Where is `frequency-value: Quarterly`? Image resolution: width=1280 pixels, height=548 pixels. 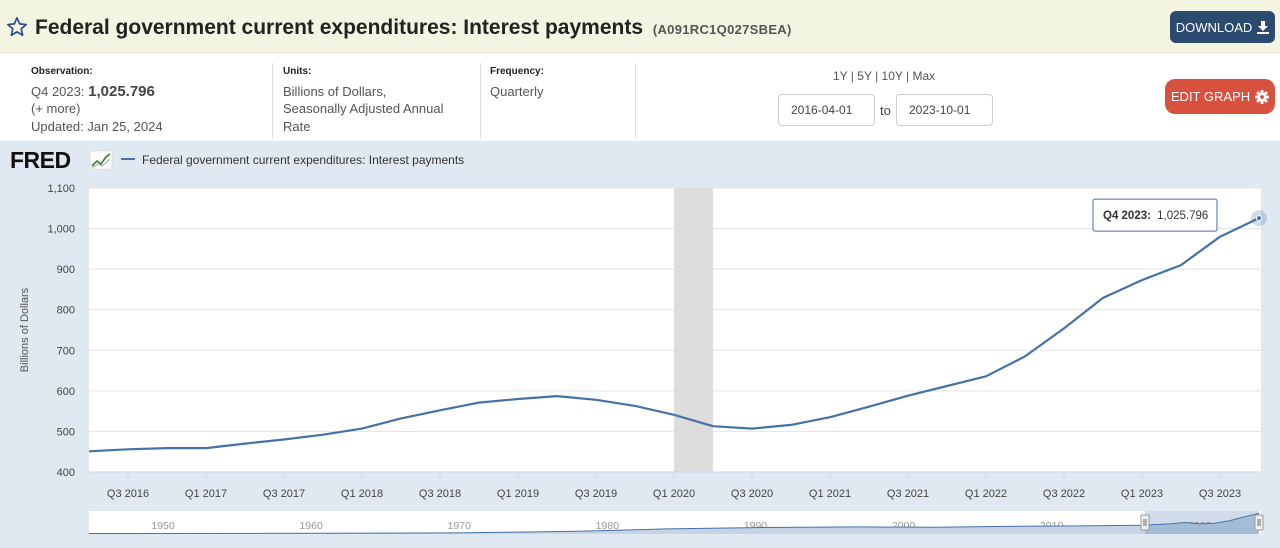 frequency-value: Quarterly is located at coordinates (517, 91).